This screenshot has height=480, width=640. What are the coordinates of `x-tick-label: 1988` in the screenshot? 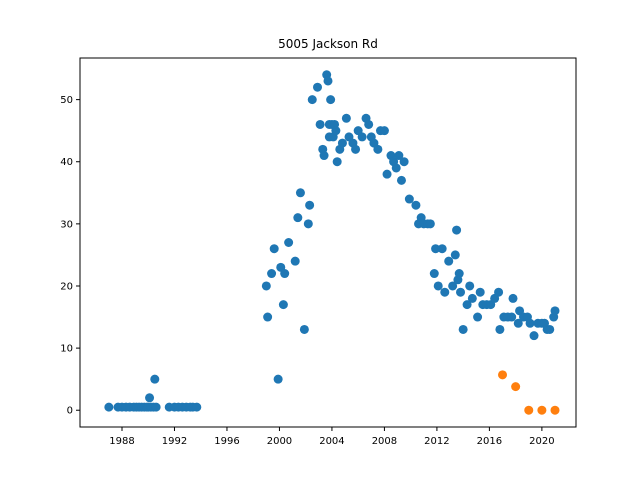 It's located at (121, 441).